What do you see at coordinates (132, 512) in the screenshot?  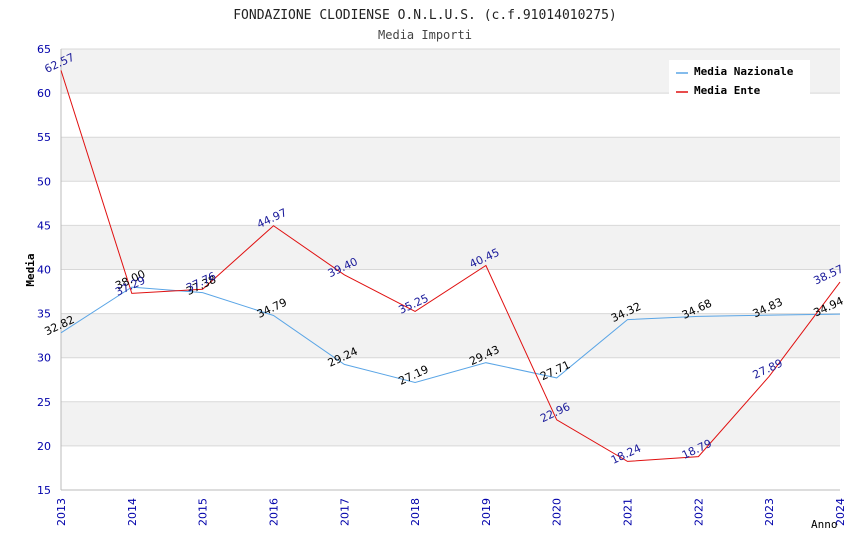 I see `x-tick-label: 2014` at bounding box center [132, 512].